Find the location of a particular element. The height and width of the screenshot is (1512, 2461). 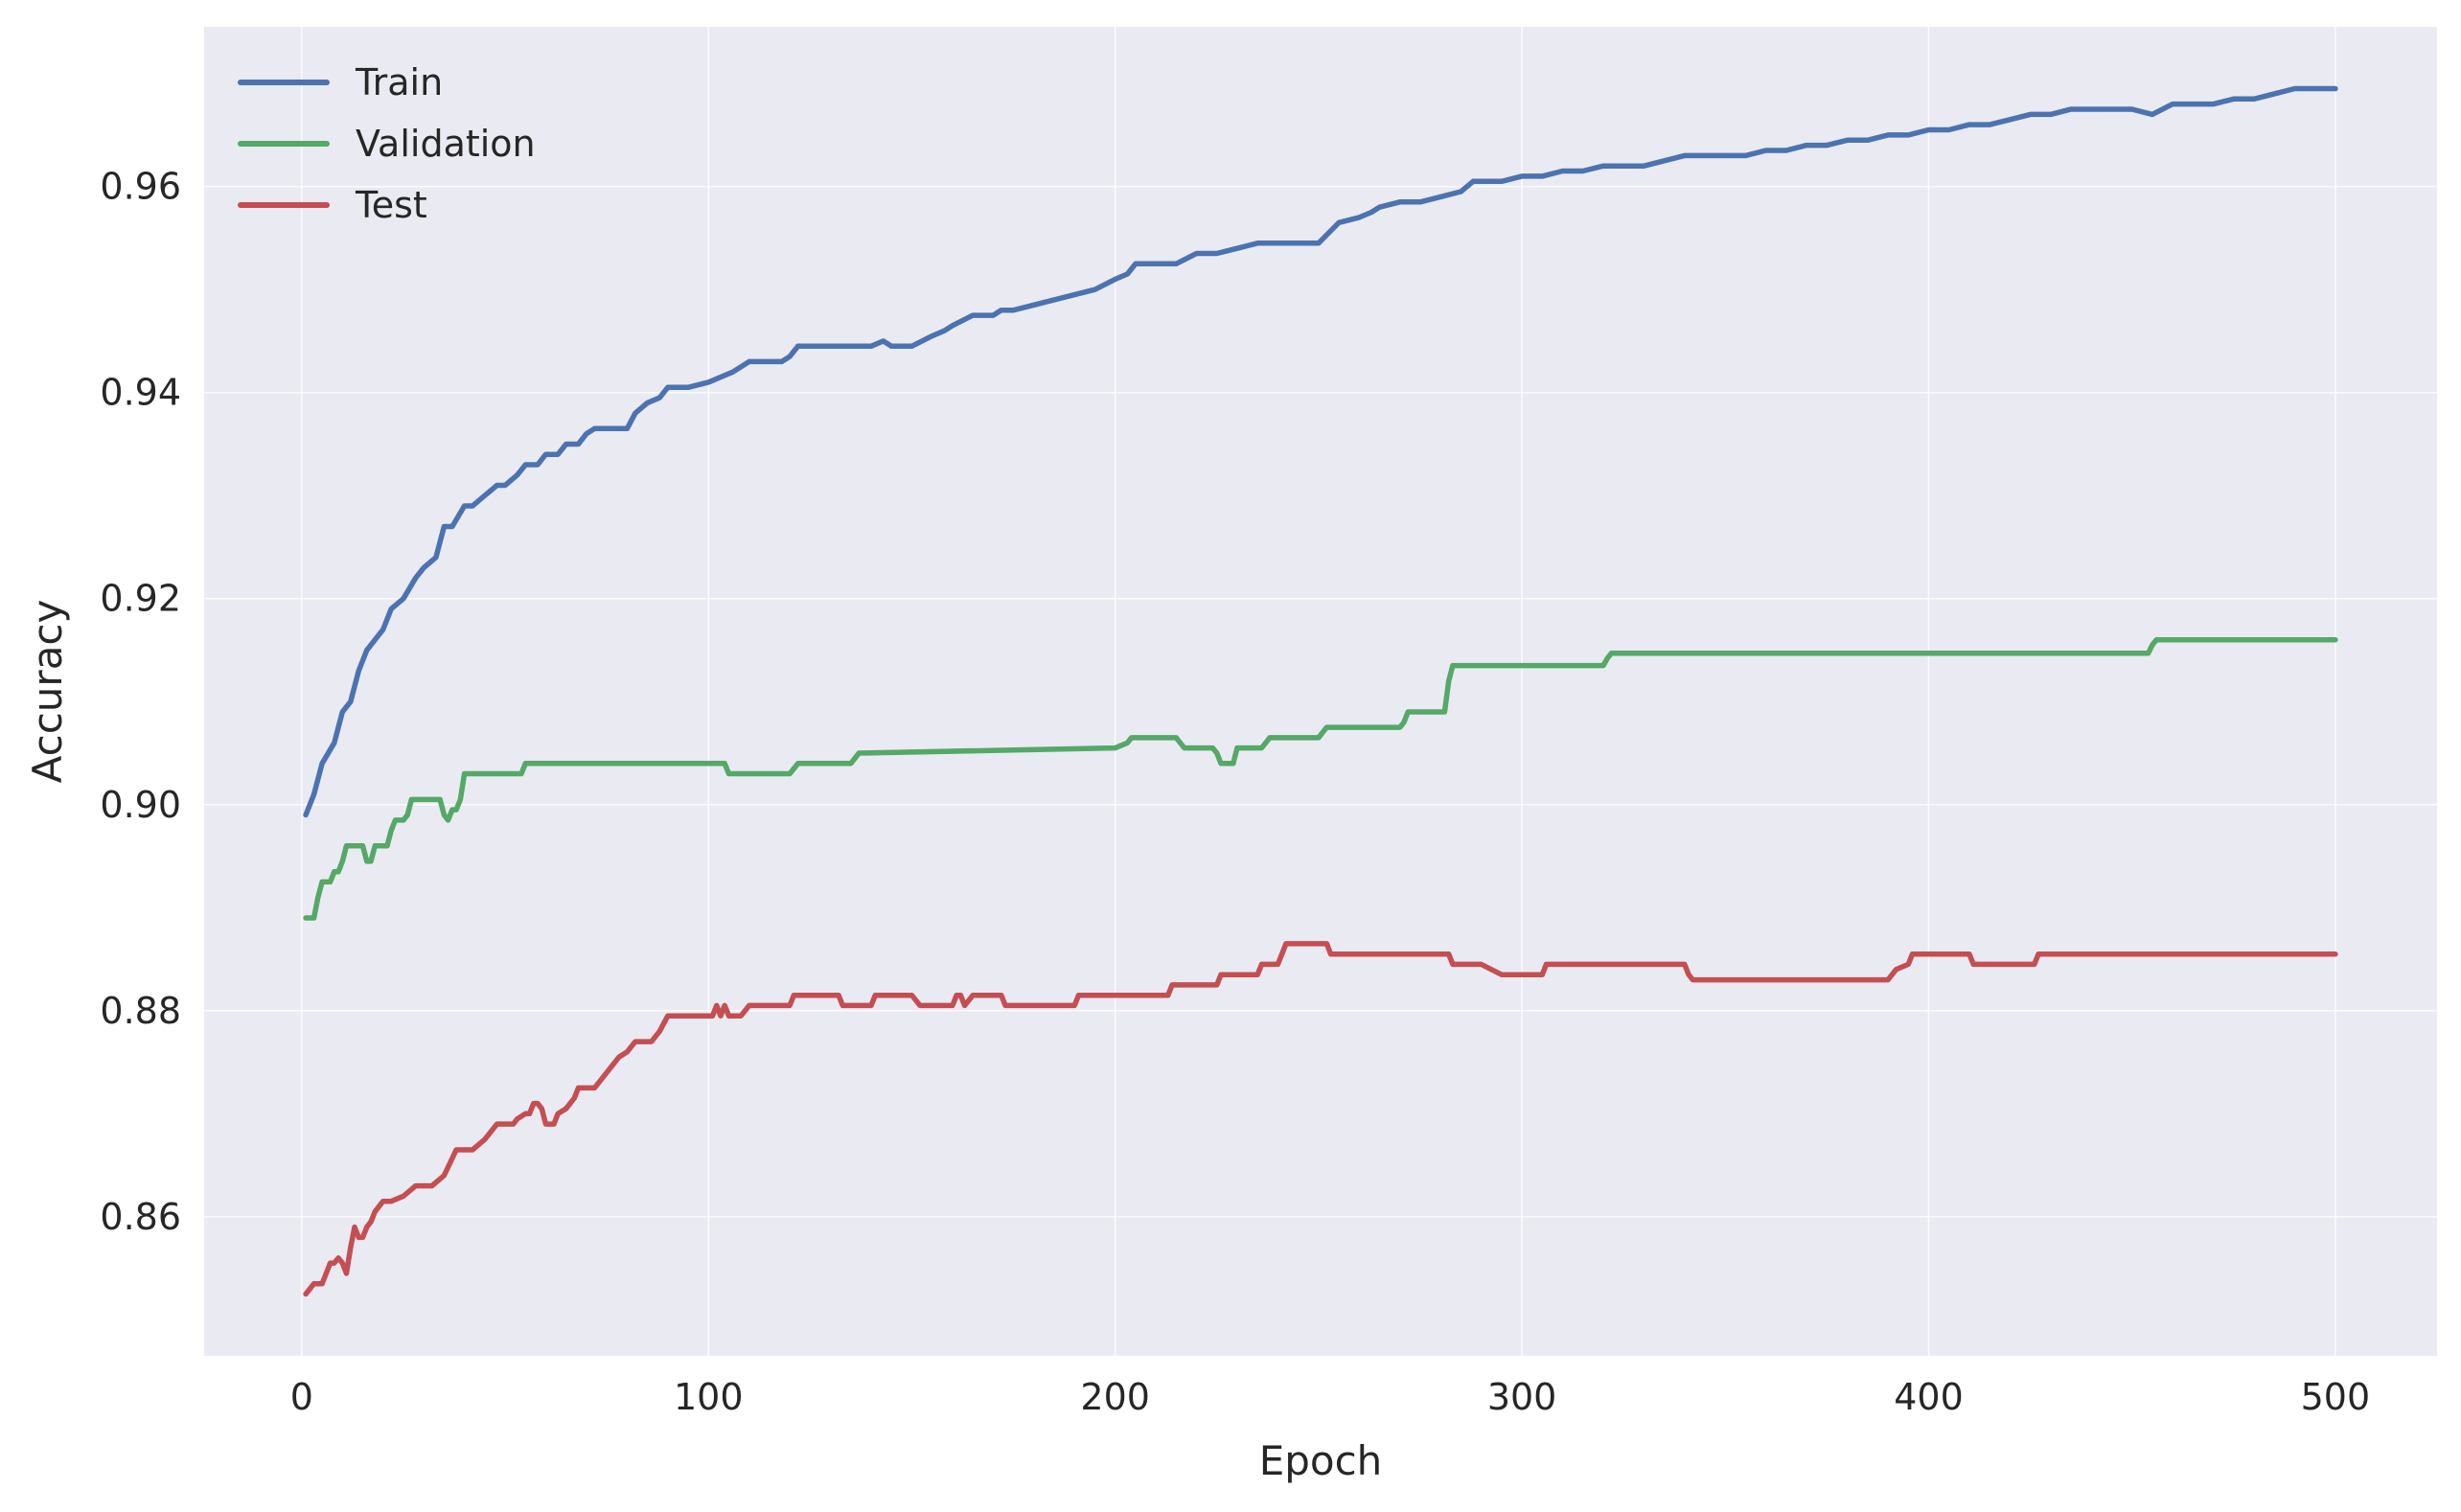

x-tick-label: 100 is located at coordinates (709, 1397).